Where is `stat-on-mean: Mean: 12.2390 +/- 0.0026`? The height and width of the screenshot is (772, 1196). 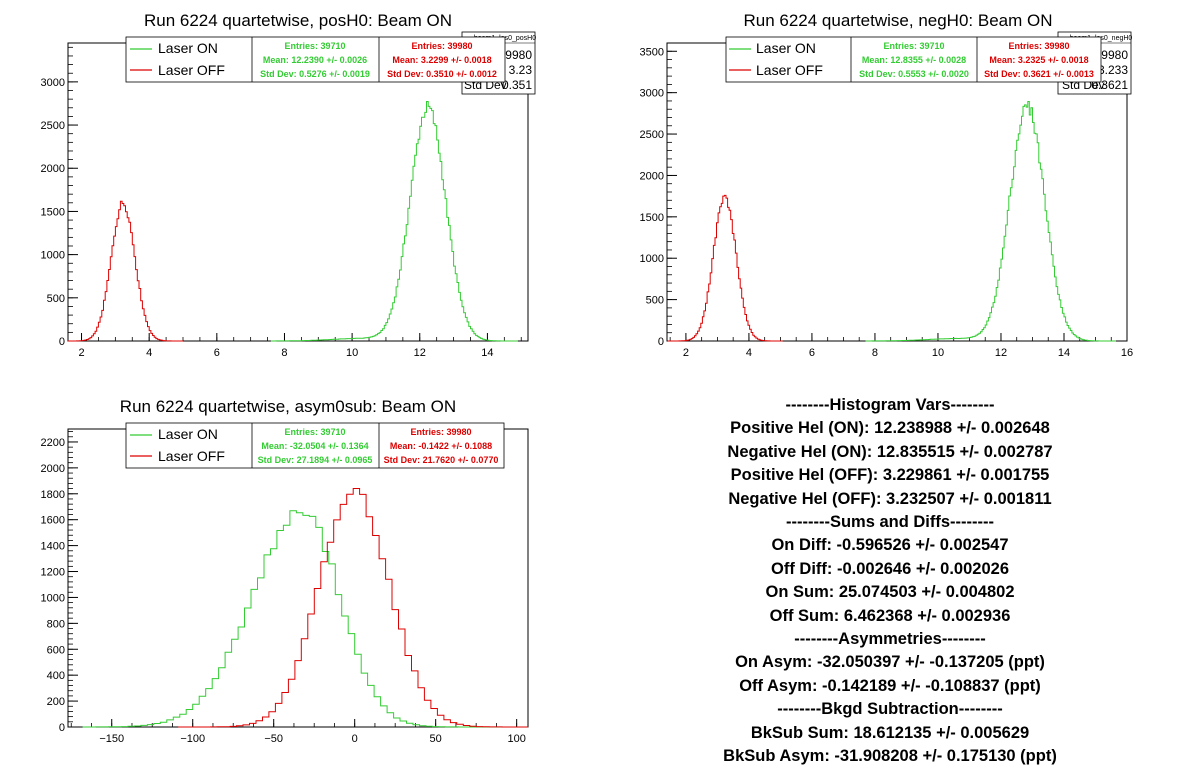
stat-on-mean: Mean: 12.2390 +/- 0.0026 is located at coordinates (315, 60).